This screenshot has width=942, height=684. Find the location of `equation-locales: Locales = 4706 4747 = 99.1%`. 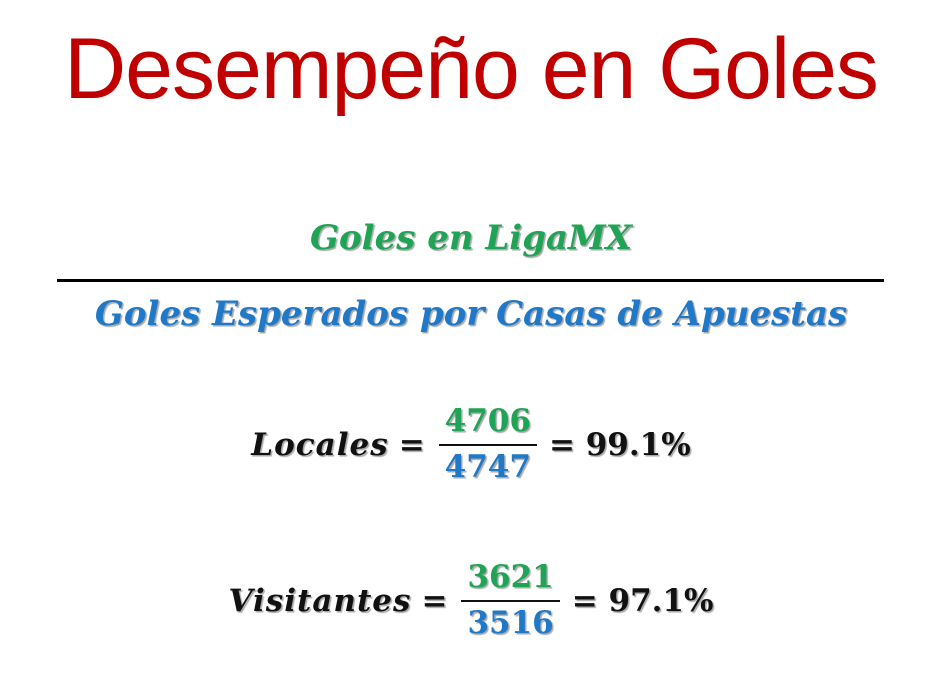

equation-locales: Locales = 4706 4747 = 99.1% is located at coordinates (471, 444).